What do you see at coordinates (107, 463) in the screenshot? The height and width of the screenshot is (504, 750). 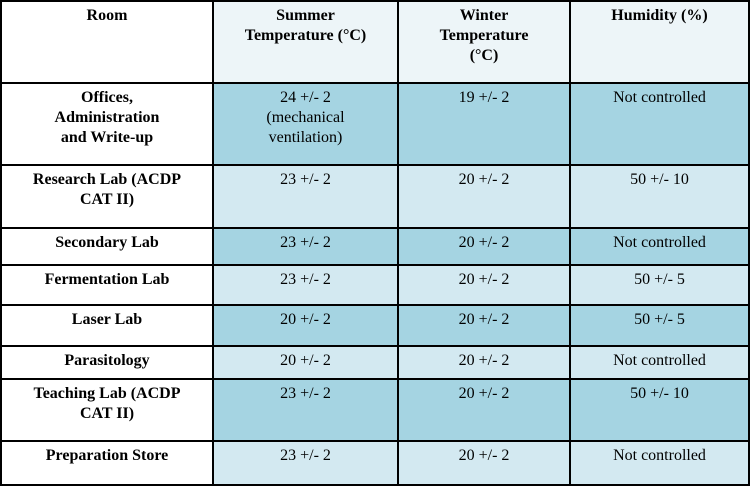 I see `cell-room-name: Preparation Store` at bounding box center [107, 463].